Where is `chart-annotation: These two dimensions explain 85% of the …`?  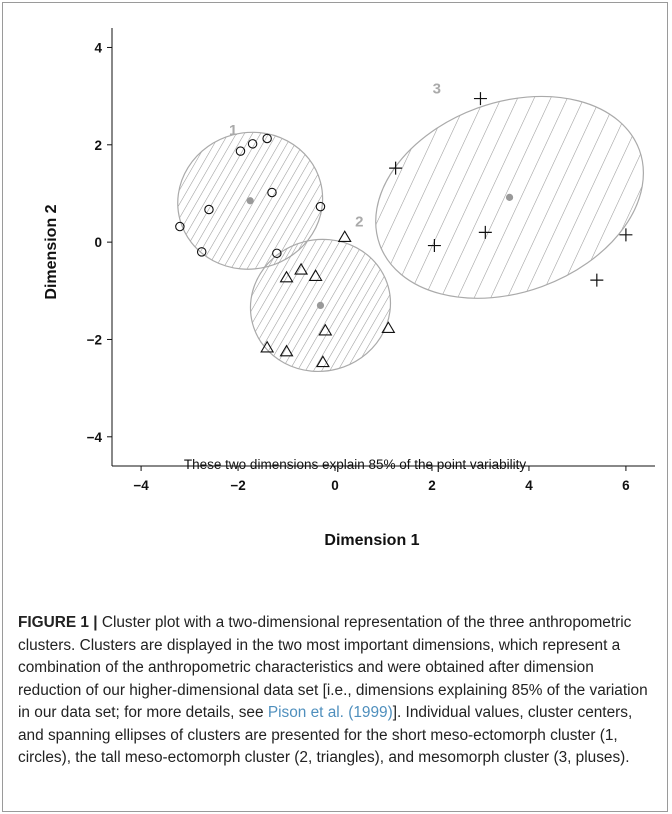 chart-annotation: These two dimensions explain 85% of the … is located at coordinates (355, 464).